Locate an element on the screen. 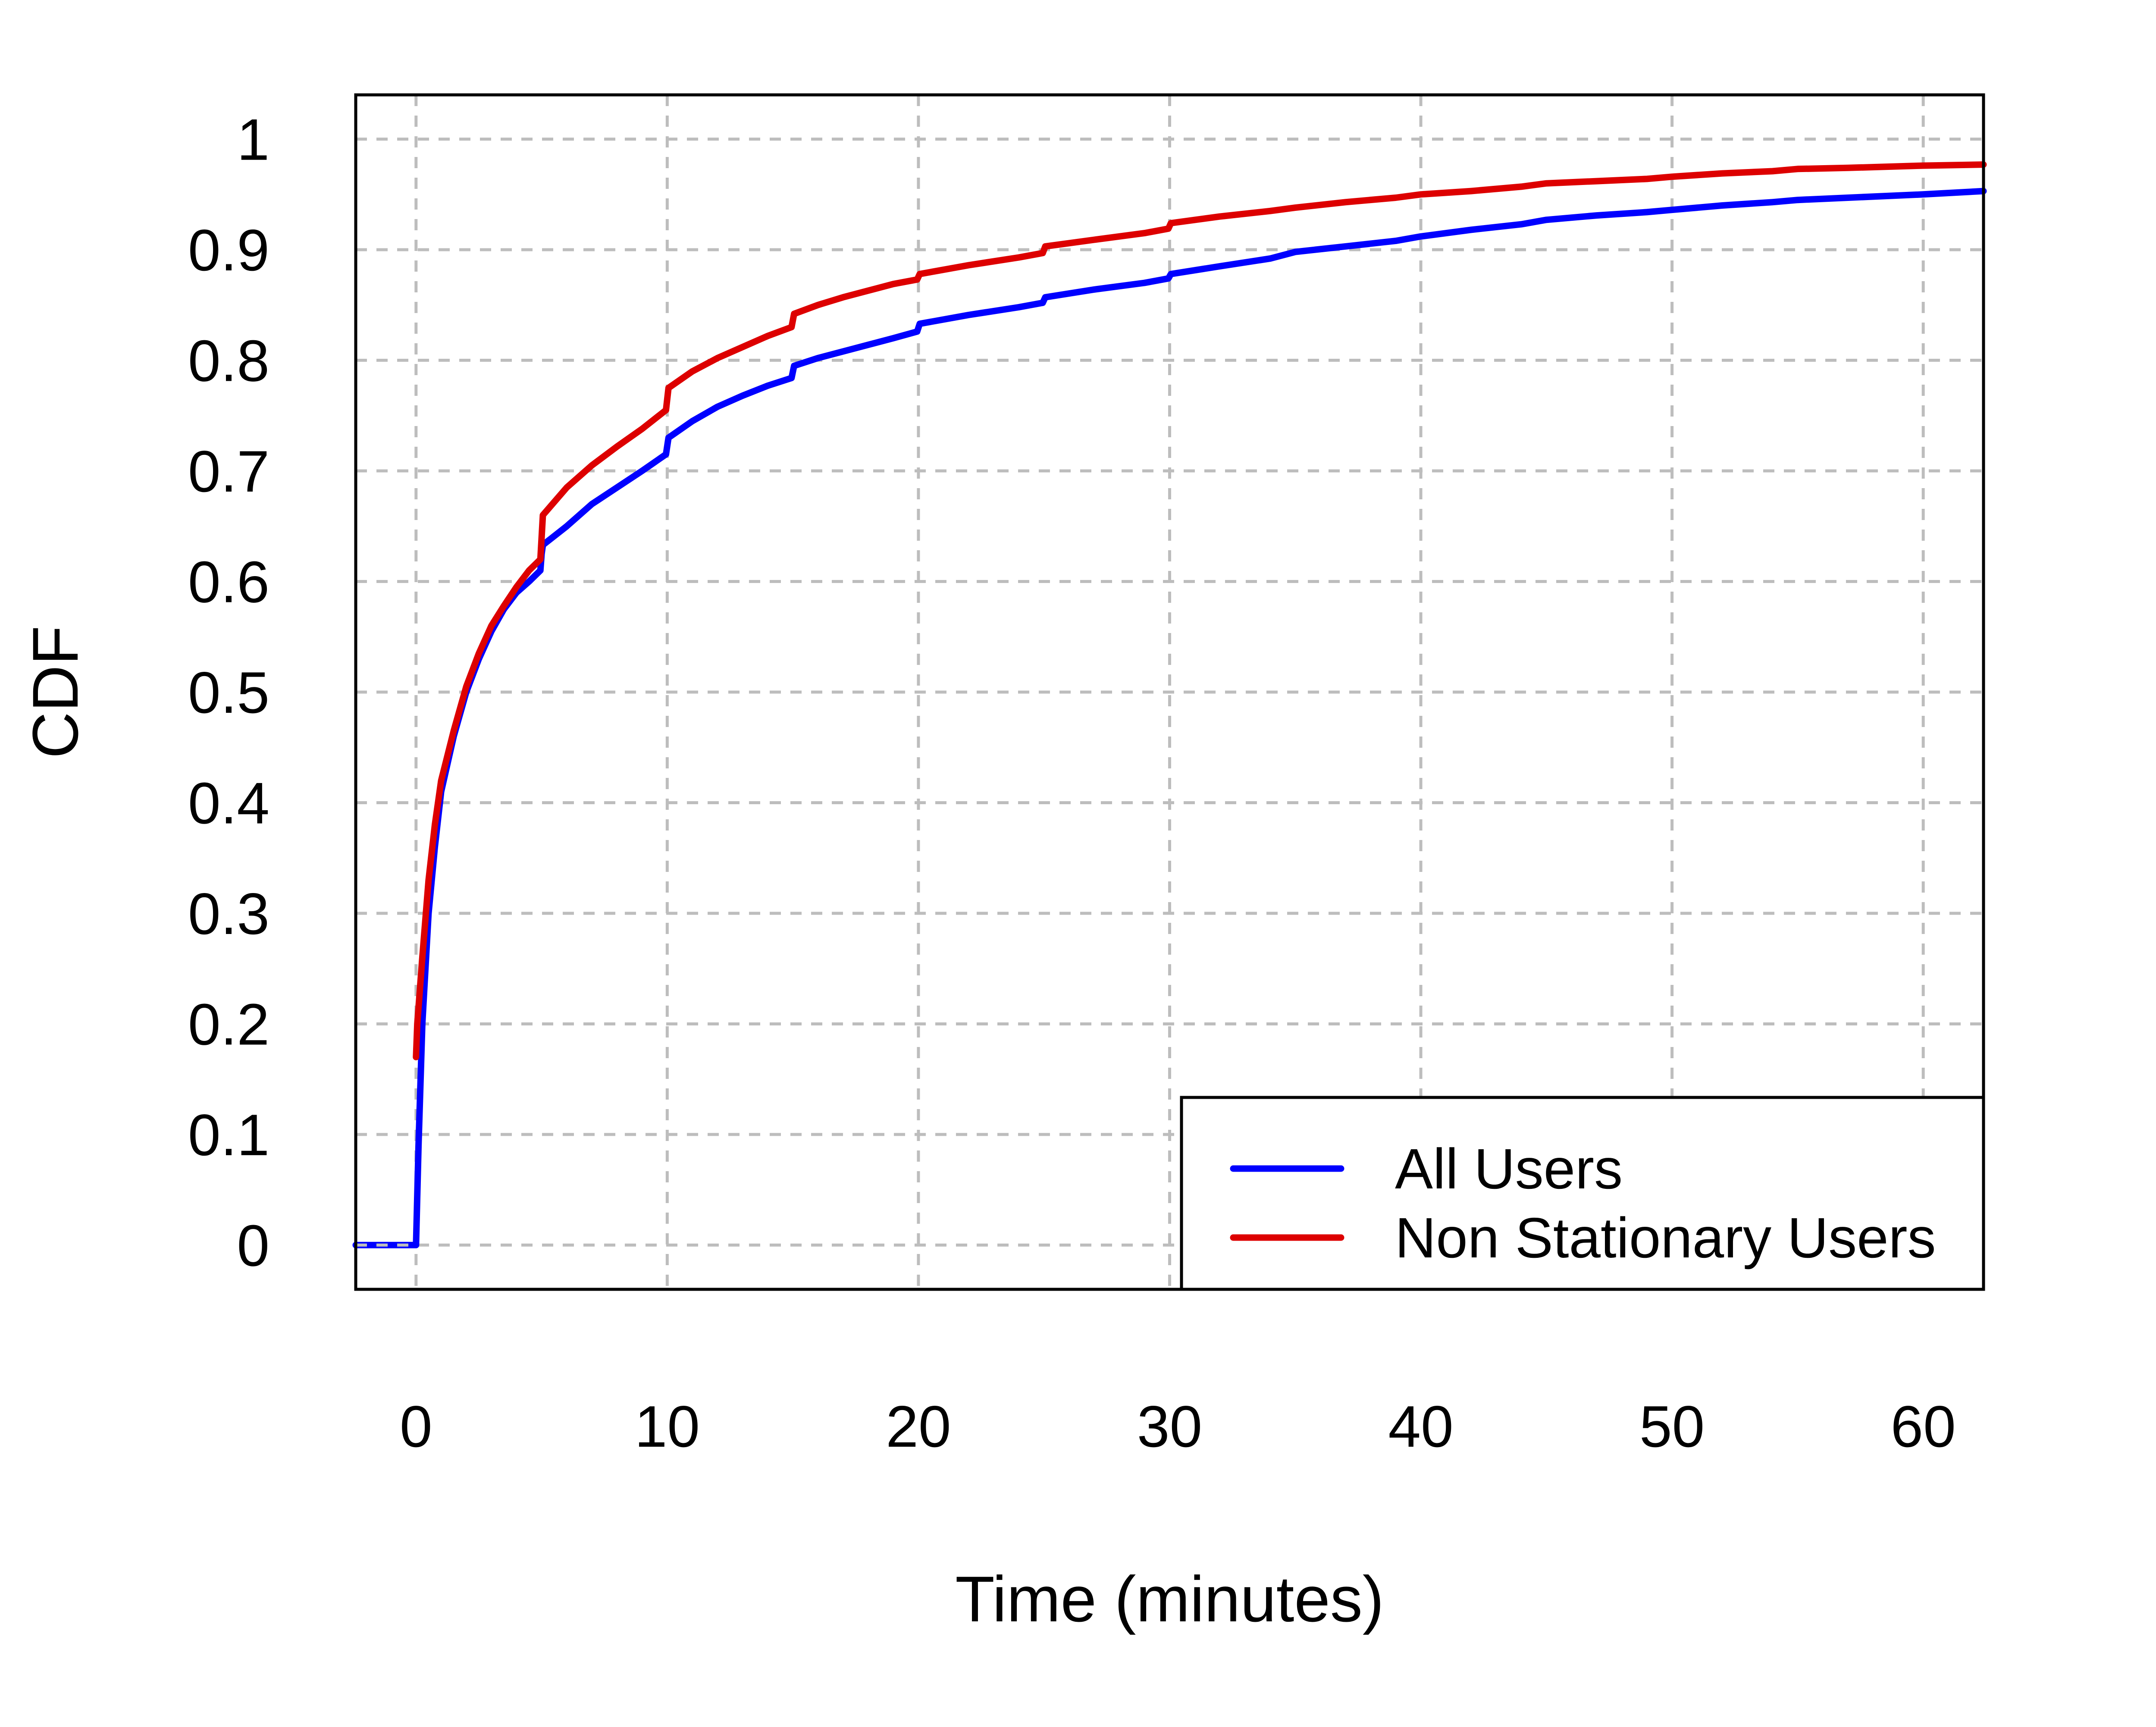 Image resolution: width=2156 pixels, height=1727 pixels. legend-label-all-users: All Users is located at coordinates (1509, 1168).